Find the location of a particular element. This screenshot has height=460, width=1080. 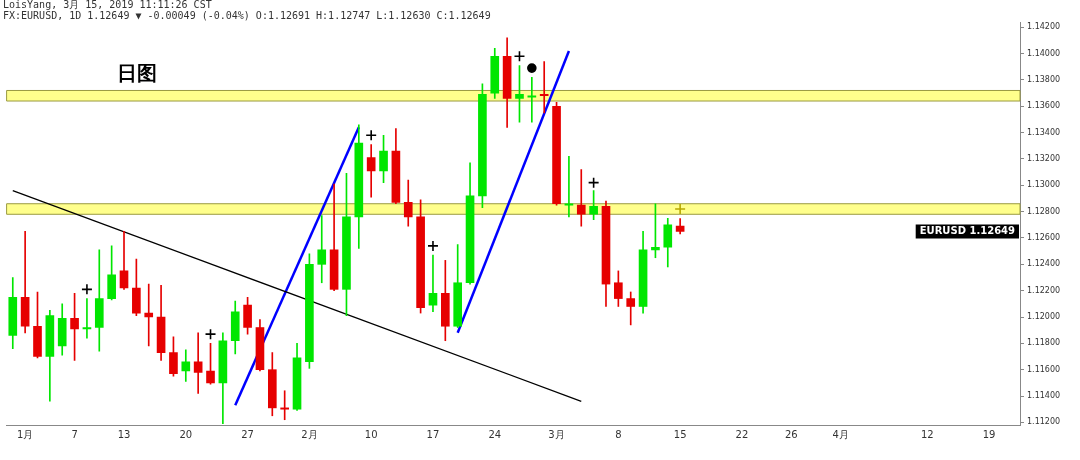

x-tick-label: 13 is located at coordinates (124, 434).